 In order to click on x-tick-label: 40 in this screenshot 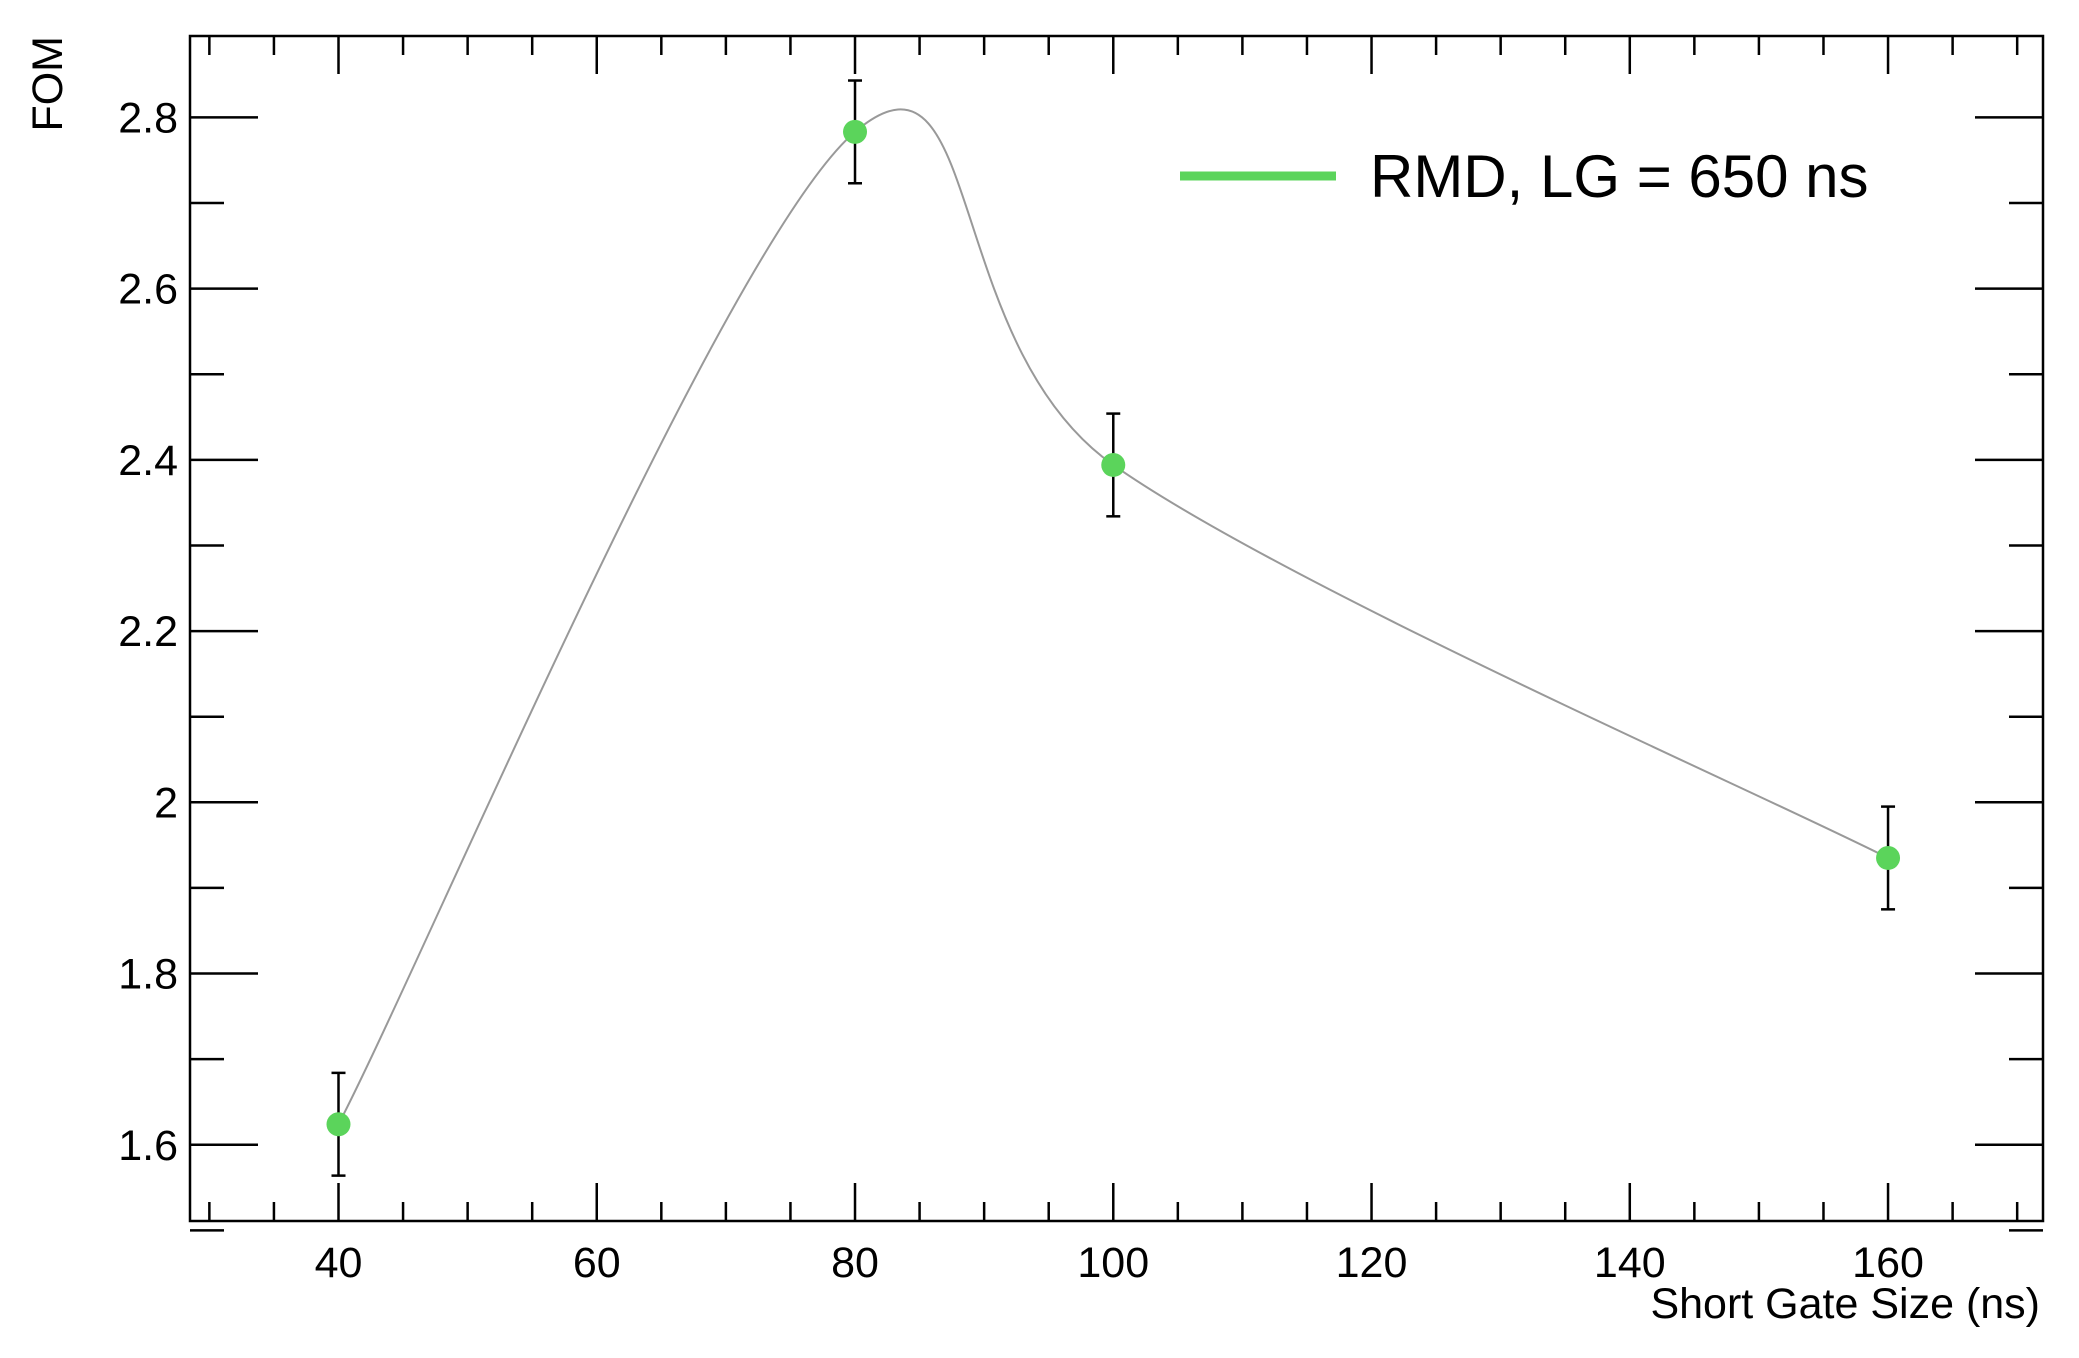, I will do `click(339, 1263)`.